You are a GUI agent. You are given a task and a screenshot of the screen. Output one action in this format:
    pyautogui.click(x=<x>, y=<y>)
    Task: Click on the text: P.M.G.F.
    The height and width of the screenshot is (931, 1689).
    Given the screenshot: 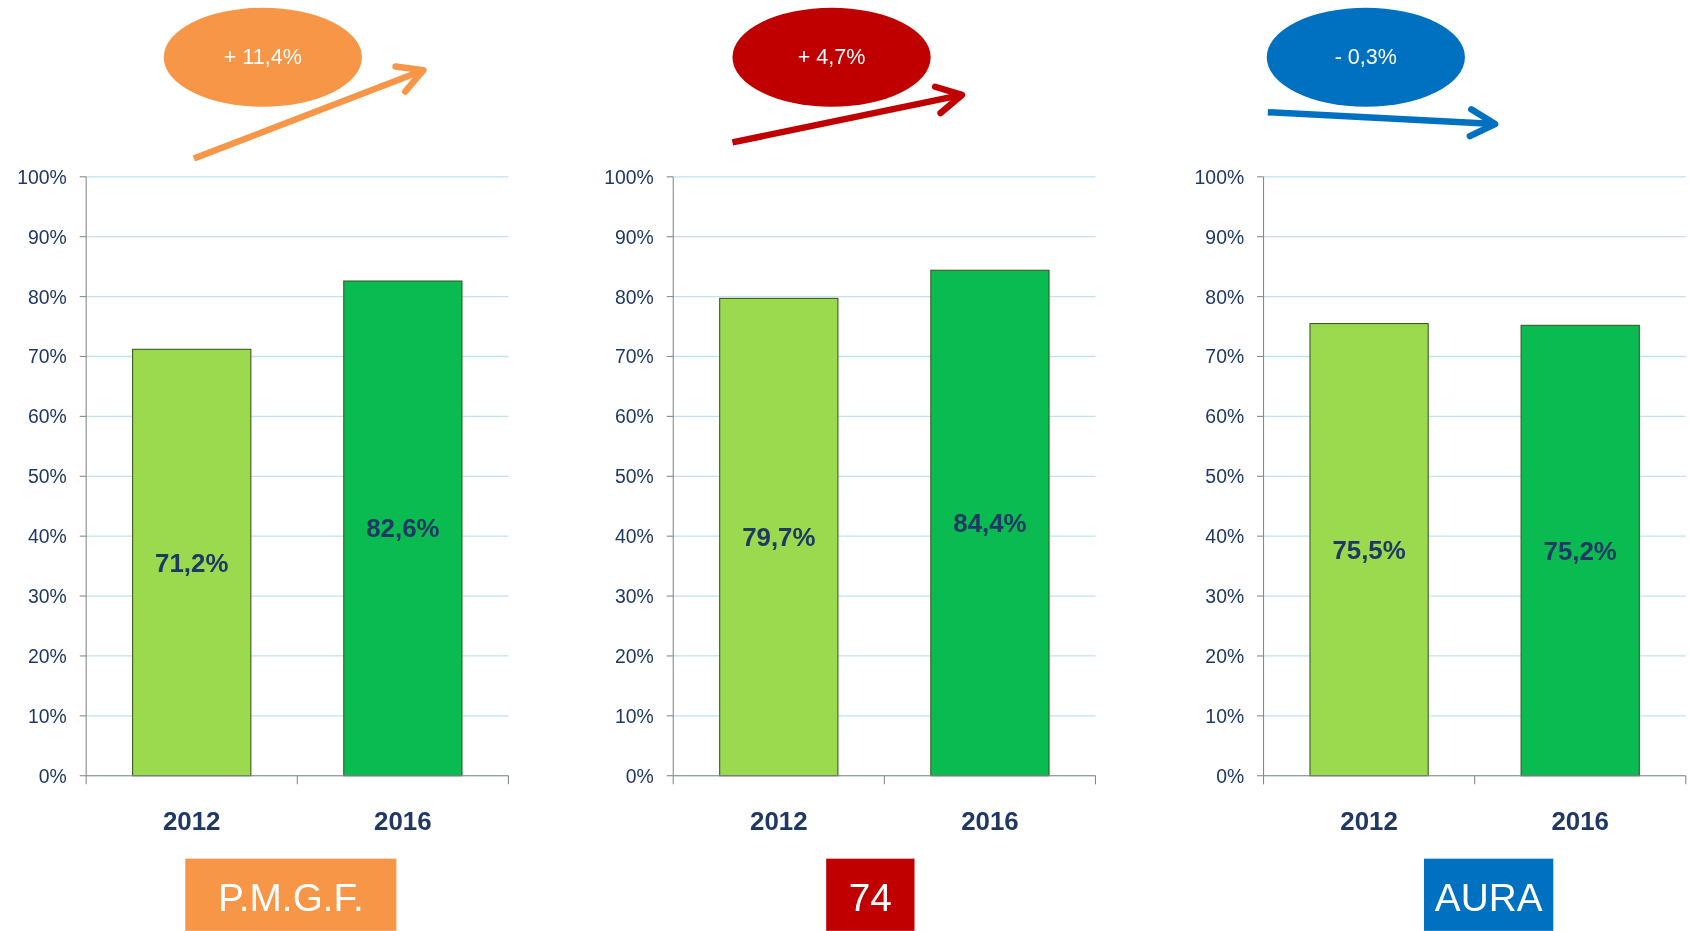 What is the action you would take?
    pyautogui.click(x=290, y=897)
    